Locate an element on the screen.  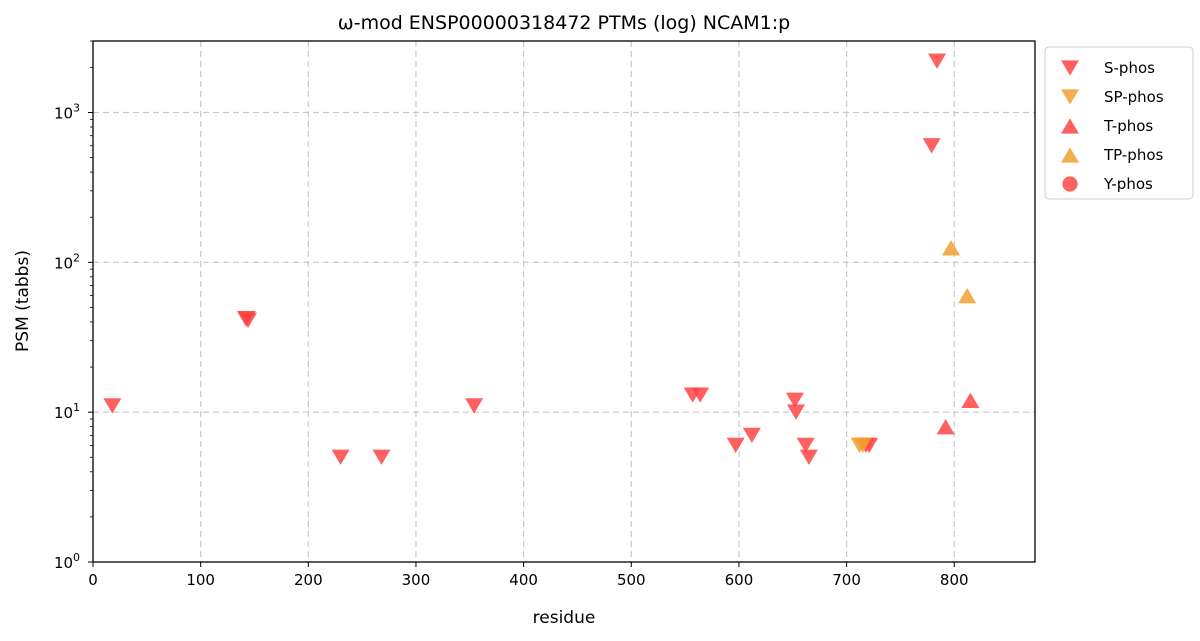
point-sp-phos is located at coordinates (862, 445).